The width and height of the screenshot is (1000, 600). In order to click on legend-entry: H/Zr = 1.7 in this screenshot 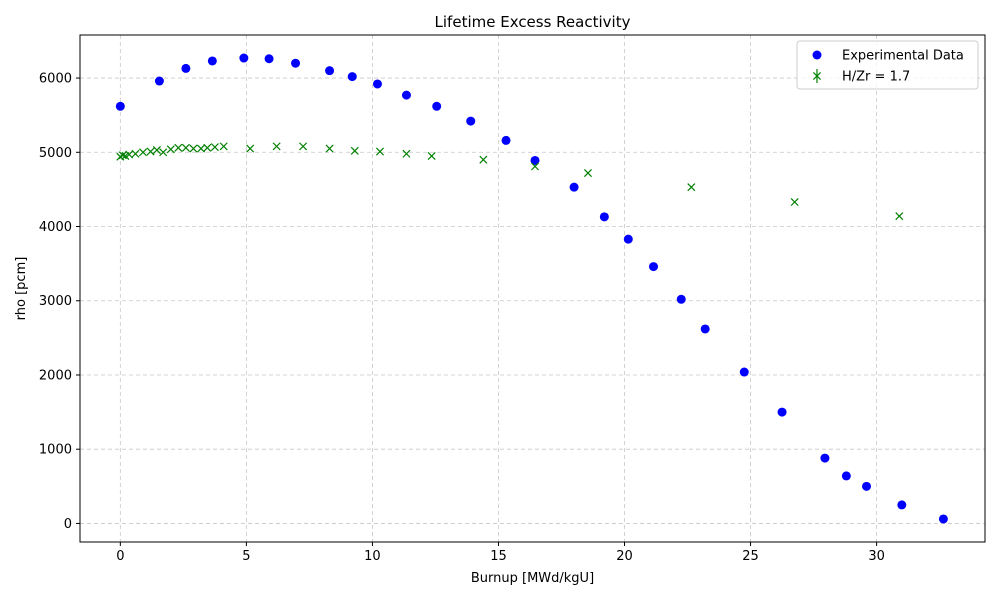, I will do `click(861, 77)`.